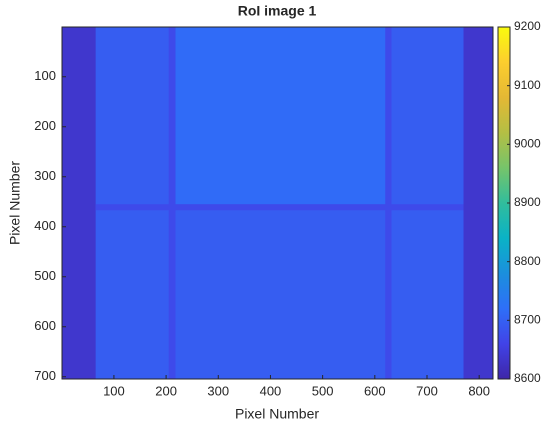 The width and height of the screenshot is (558, 430). I want to click on x-tick-label: 400, so click(271, 390).